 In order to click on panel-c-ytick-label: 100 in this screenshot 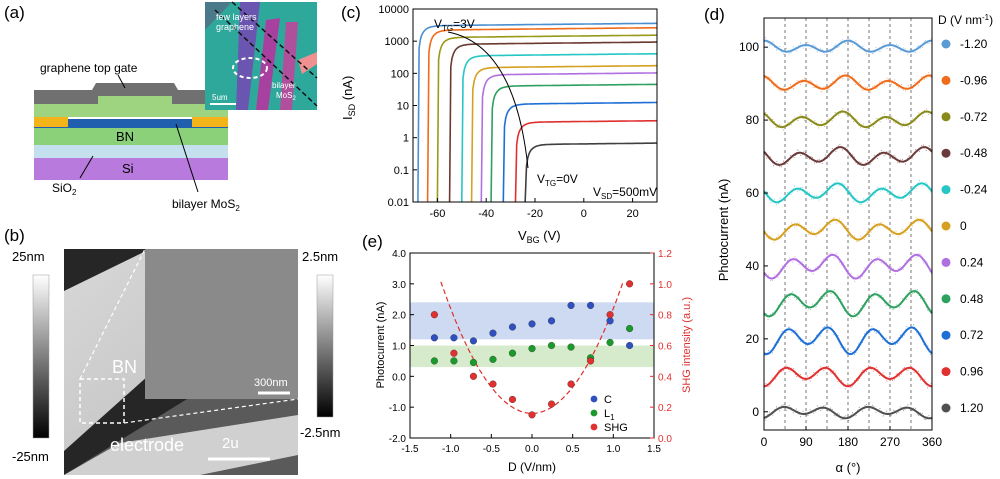, I will do `click(400, 74)`.